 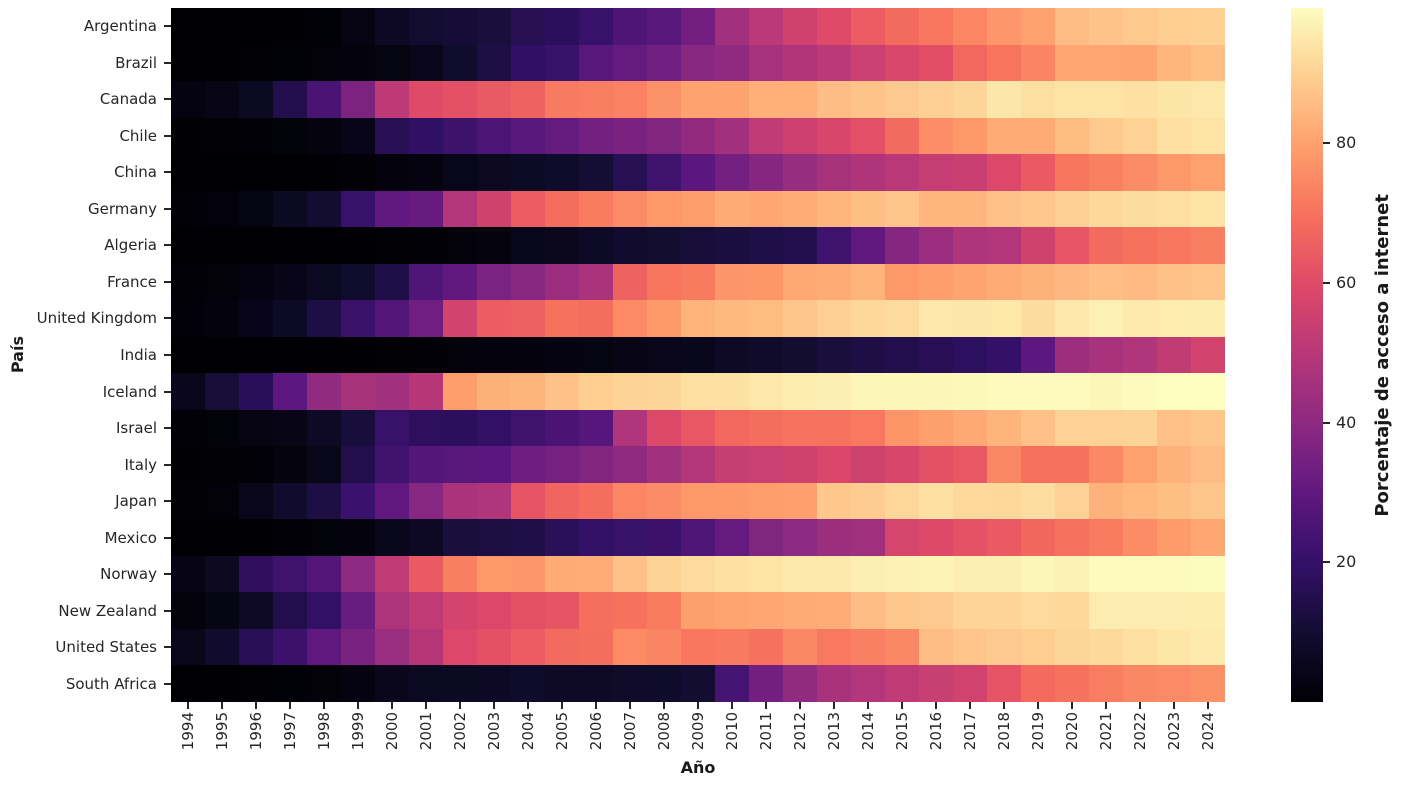 I want to click on colorbar-tick-label: 20, so click(x=1346, y=562).